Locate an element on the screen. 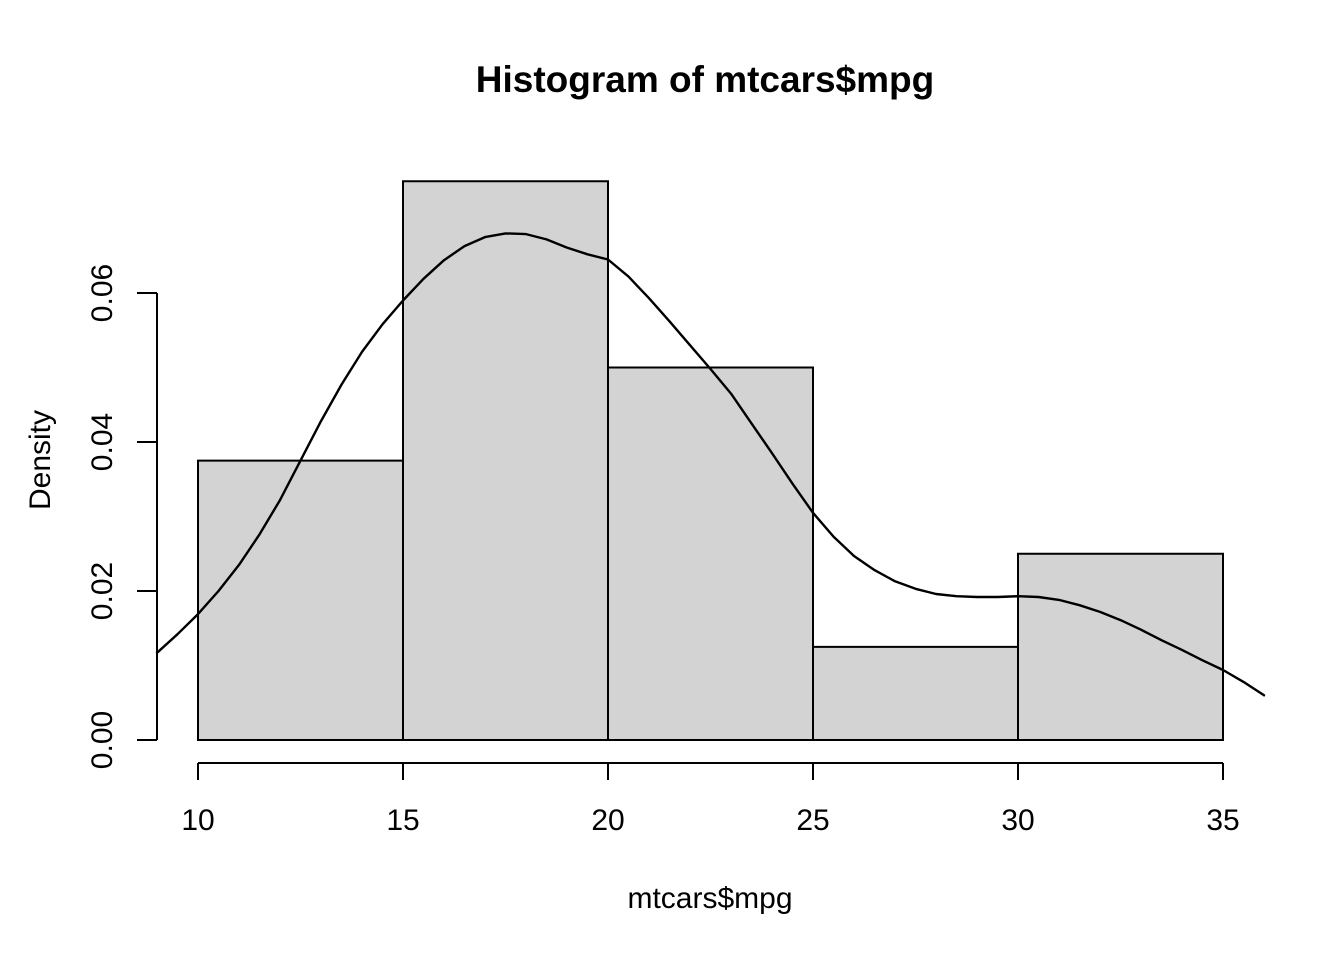  x-tick-label: 30 is located at coordinates (1017, 820).